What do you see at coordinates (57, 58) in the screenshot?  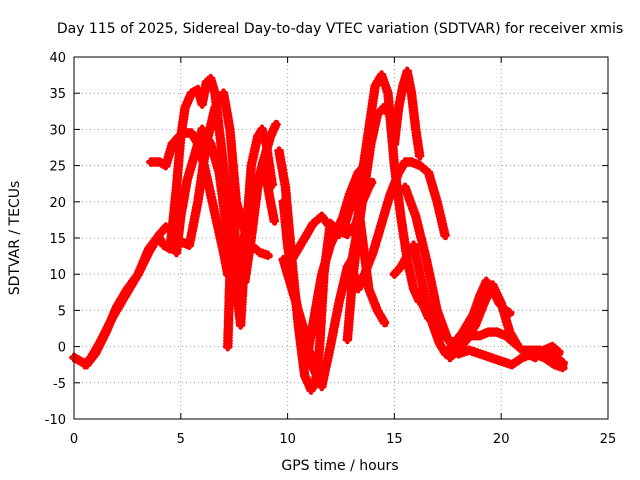 I see `y-tick-label: 40` at bounding box center [57, 58].